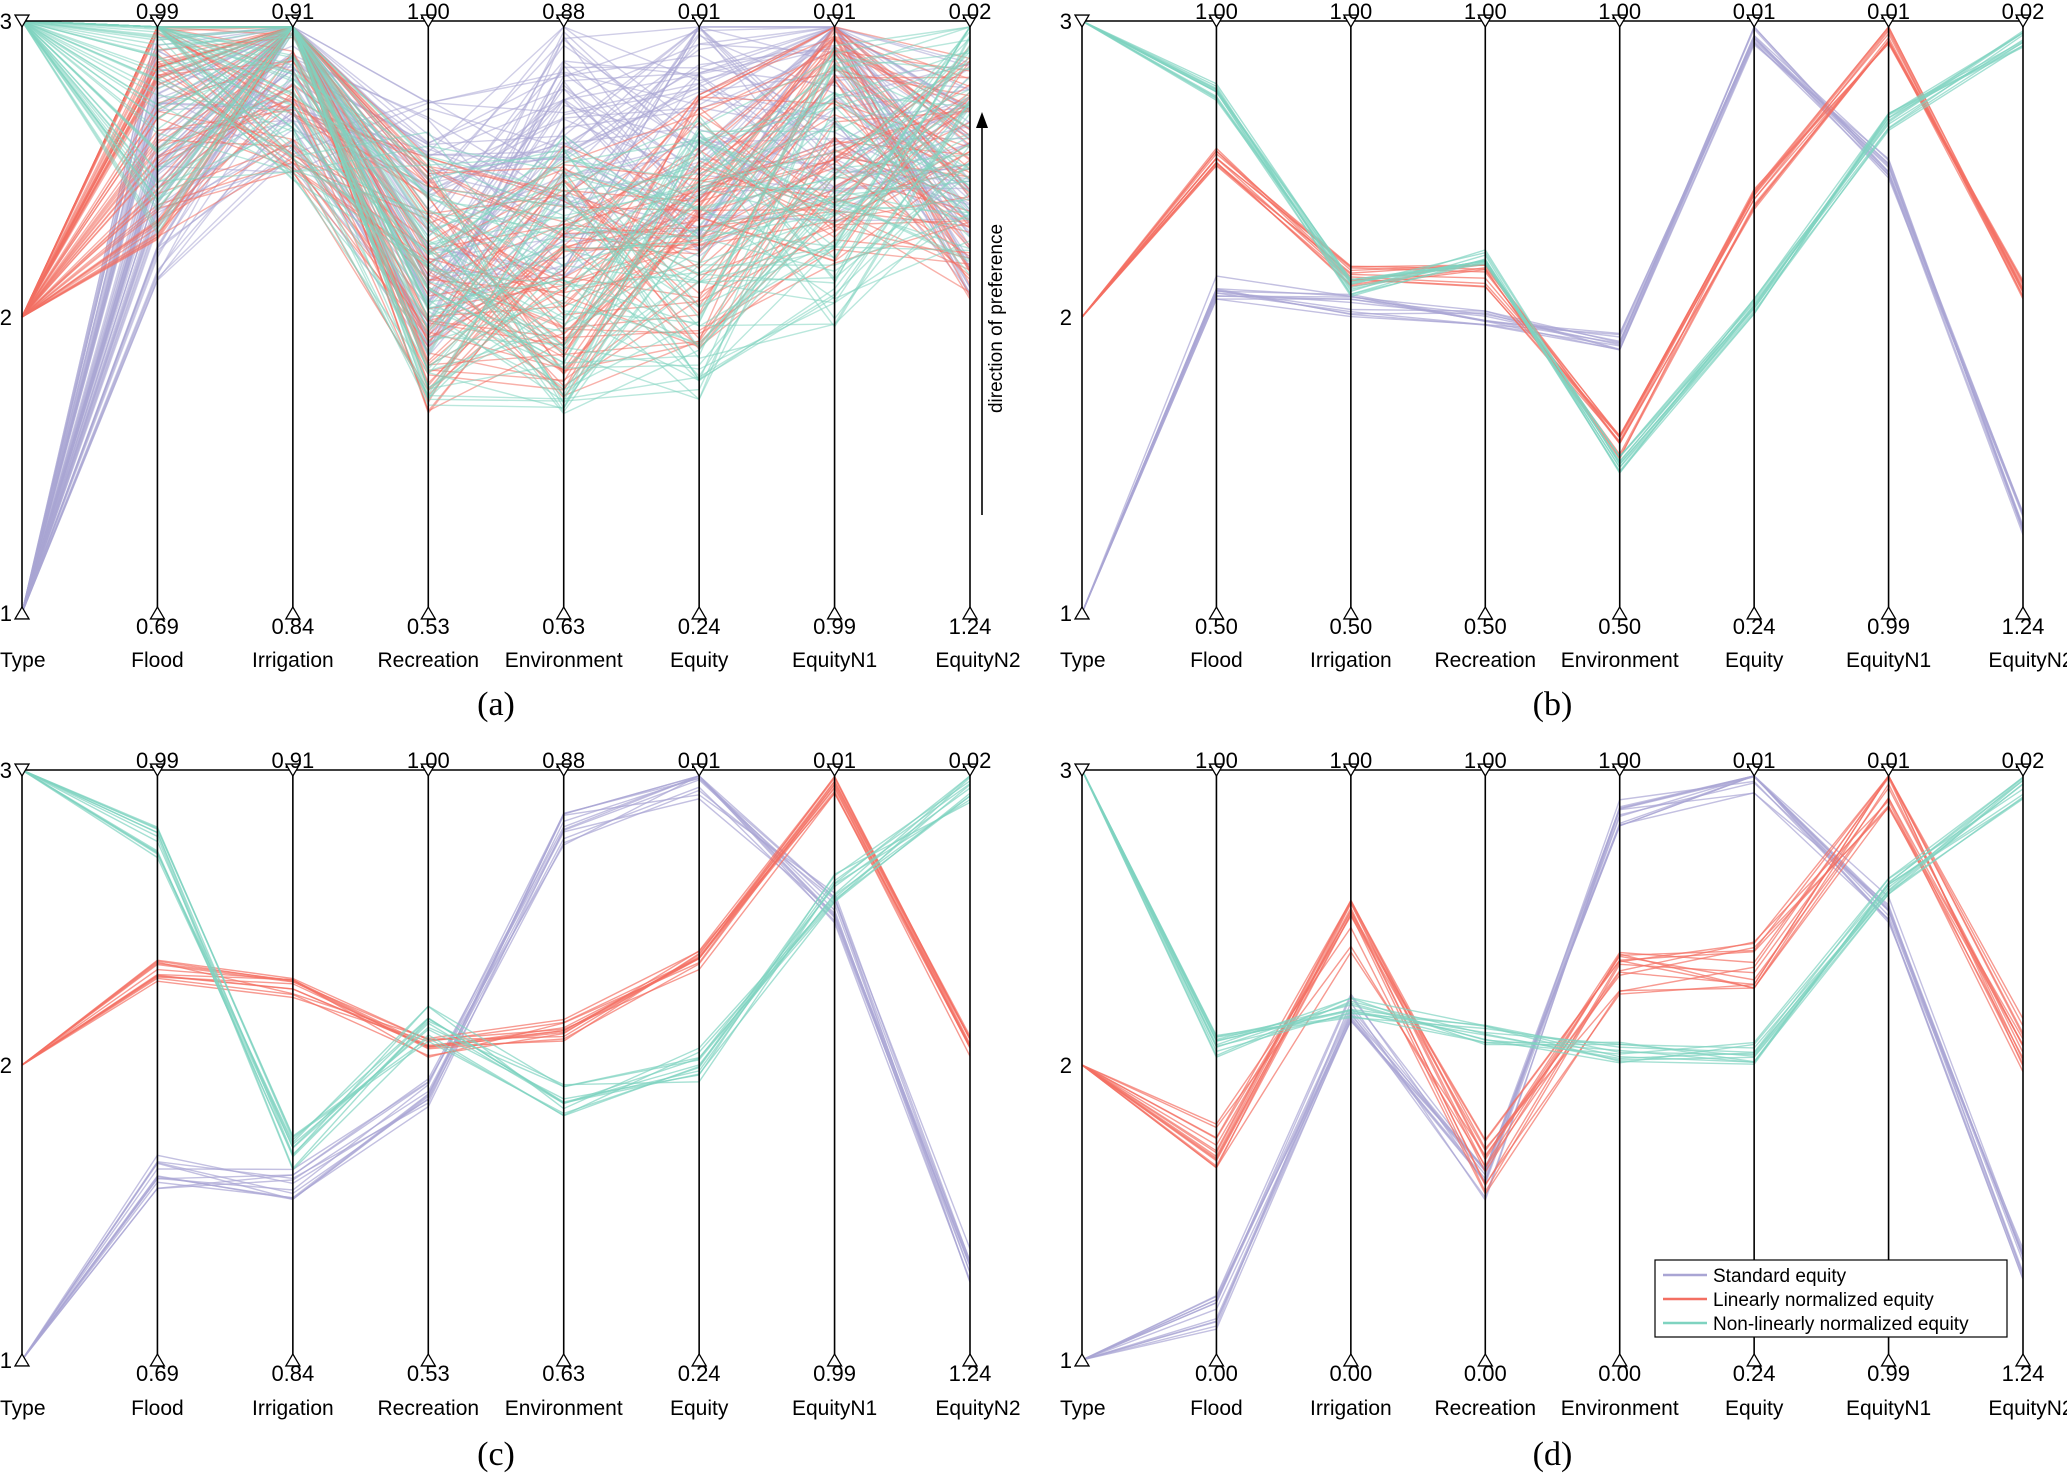 This screenshot has height=1474, width=2067. Describe the element at coordinates (292, 12) in the screenshot. I see `axis-top-label: 0.91` at that location.